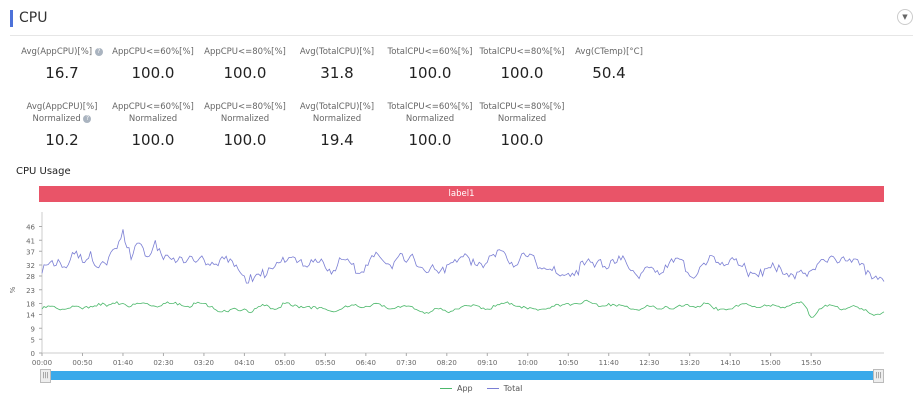  I want to click on metric-card: TotalCPU<=80%[%] 100.0, so click(522, 64).